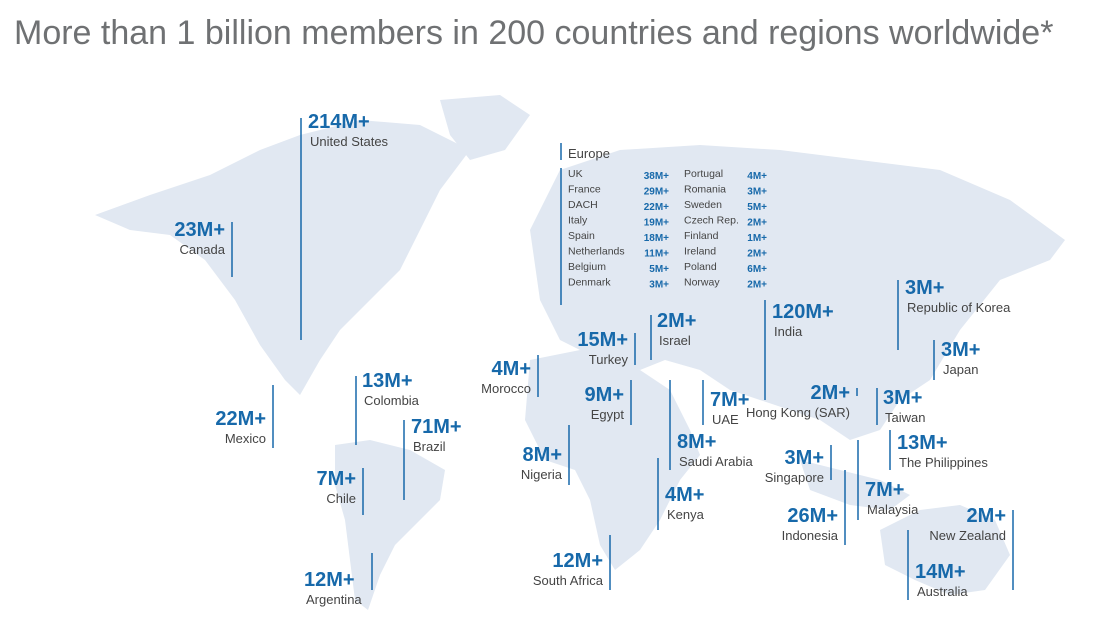 Image resolution: width=1118 pixels, height=634 pixels. I want to click on country-name: United States, so click(349, 141).